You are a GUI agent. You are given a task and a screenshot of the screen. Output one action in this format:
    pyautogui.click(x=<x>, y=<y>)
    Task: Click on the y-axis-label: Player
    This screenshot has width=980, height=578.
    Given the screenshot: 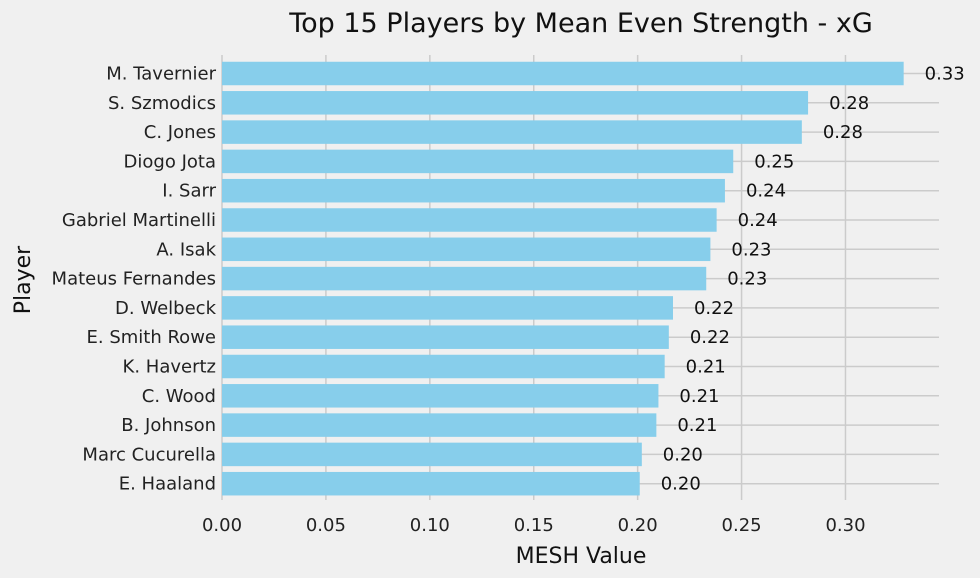 What is the action you would take?
    pyautogui.click(x=23, y=279)
    